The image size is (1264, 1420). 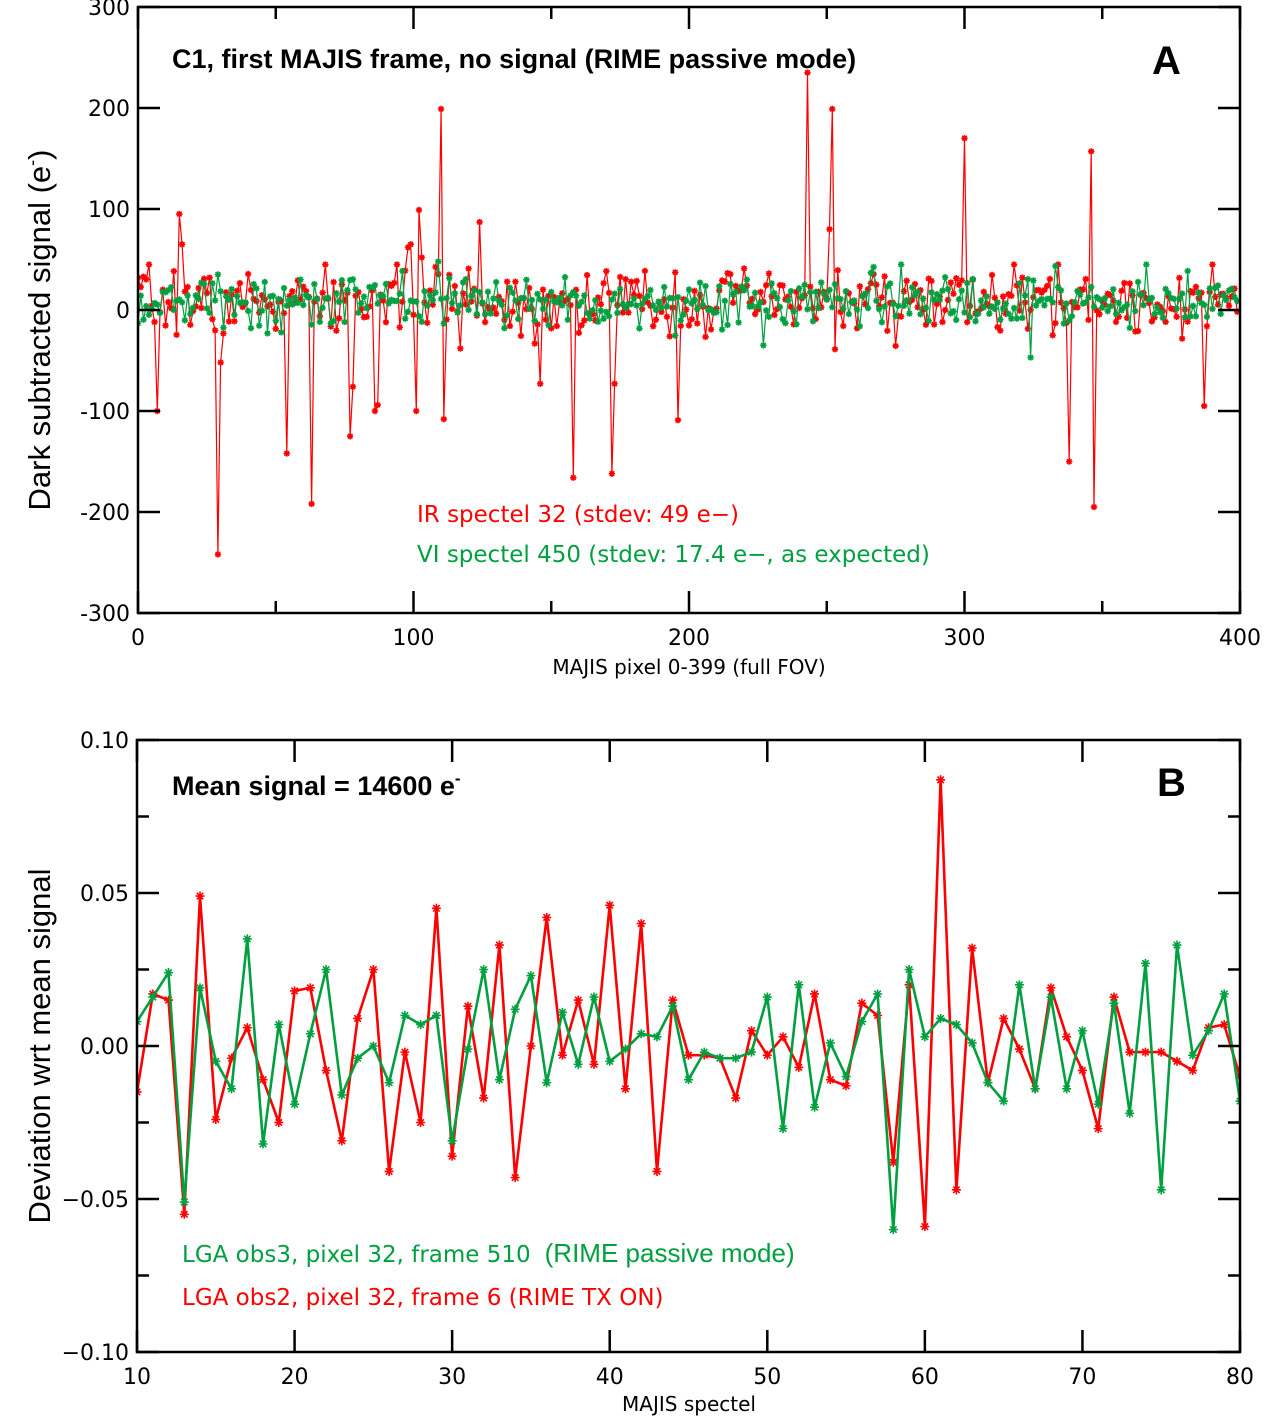 What do you see at coordinates (458, 778) in the screenshot?
I see `panel-b-annotation-superscript: -` at bounding box center [458, 778].